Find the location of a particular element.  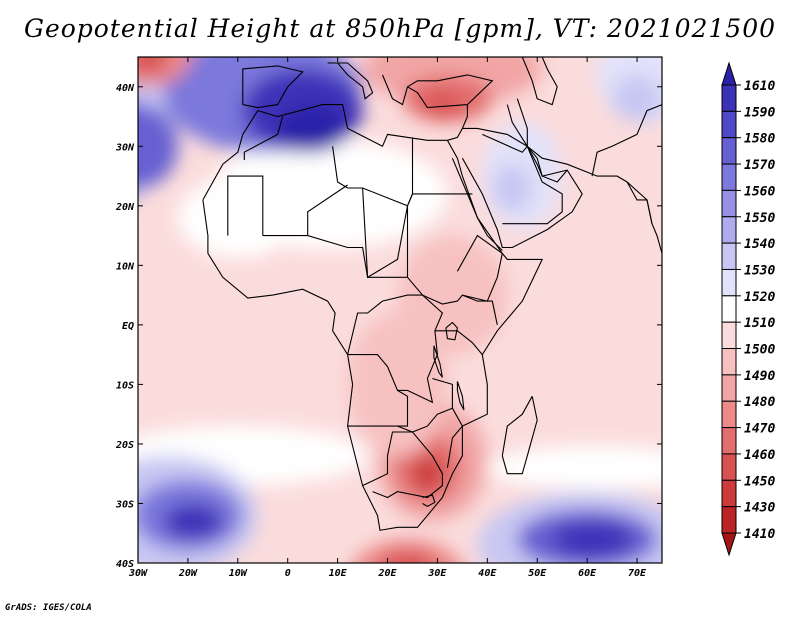

lat-tick-label: 30S is located at coordinates (124, 504).